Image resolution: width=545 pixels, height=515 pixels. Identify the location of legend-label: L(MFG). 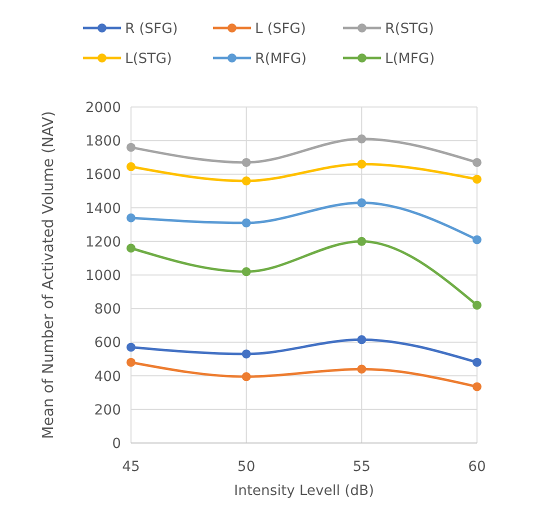
(410, 59).